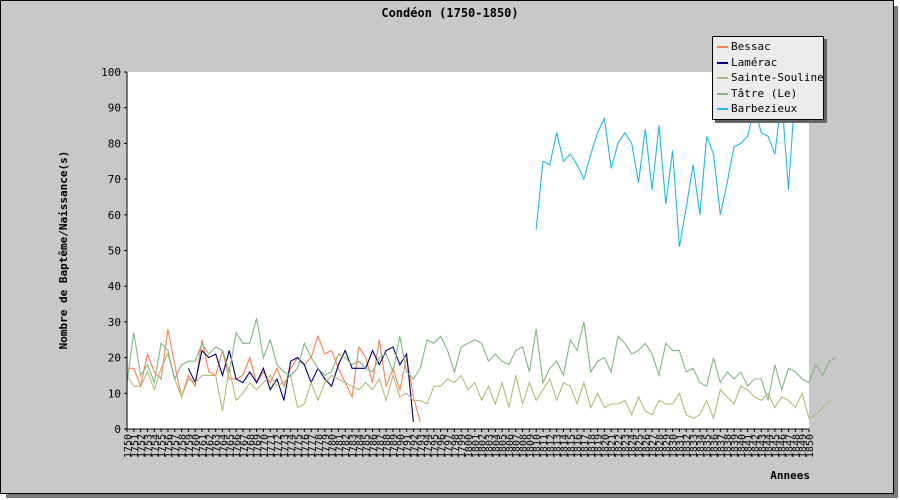  Describe the element at coordinates (251, 446) in the screenshot. I see `x-tick-label: 1768` at that location.